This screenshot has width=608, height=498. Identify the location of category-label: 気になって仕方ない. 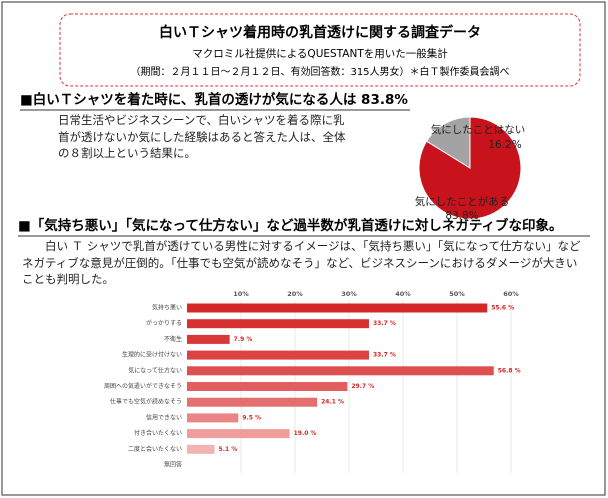
(155, 370).